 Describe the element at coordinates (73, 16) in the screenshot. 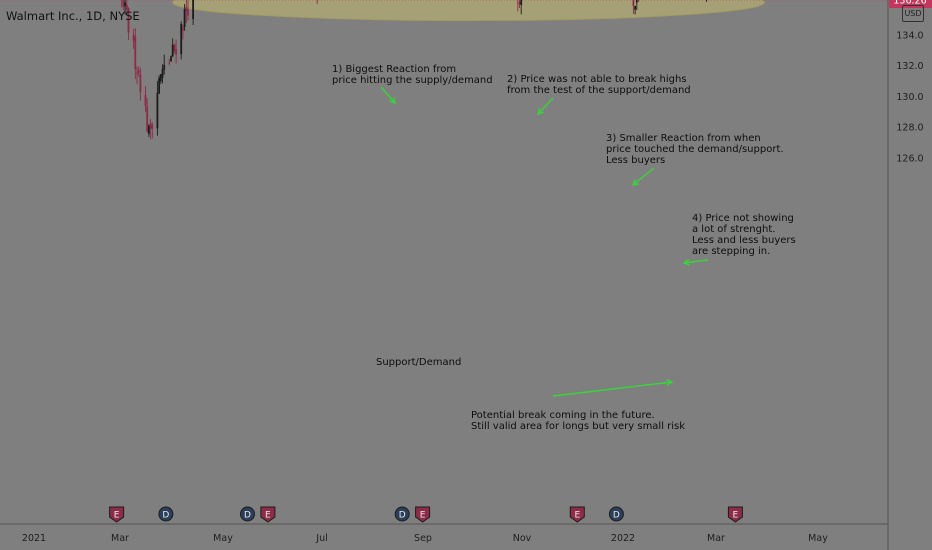

I see `symbol-title: Walmart Inc., 1D, NYSE` at that location.